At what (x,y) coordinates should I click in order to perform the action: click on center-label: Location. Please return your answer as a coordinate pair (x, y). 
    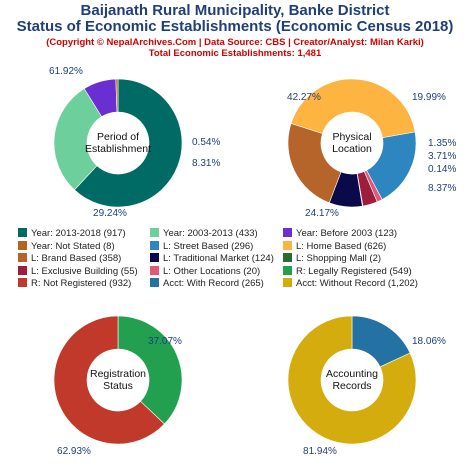
    Looking at the image, I should click on (352, 149).